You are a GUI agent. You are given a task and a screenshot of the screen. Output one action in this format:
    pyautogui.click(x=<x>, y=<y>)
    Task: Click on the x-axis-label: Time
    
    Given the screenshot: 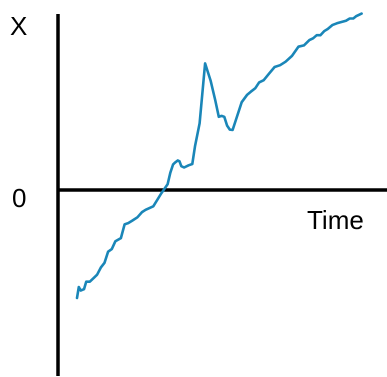 What is the action you would take?
    pyautogui.click(x=335, y=220)
    